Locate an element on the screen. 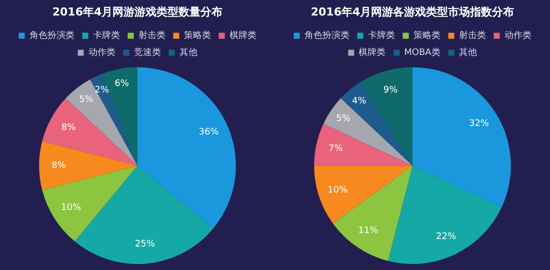  data-label: 6% is located at coordinates (122, 83).